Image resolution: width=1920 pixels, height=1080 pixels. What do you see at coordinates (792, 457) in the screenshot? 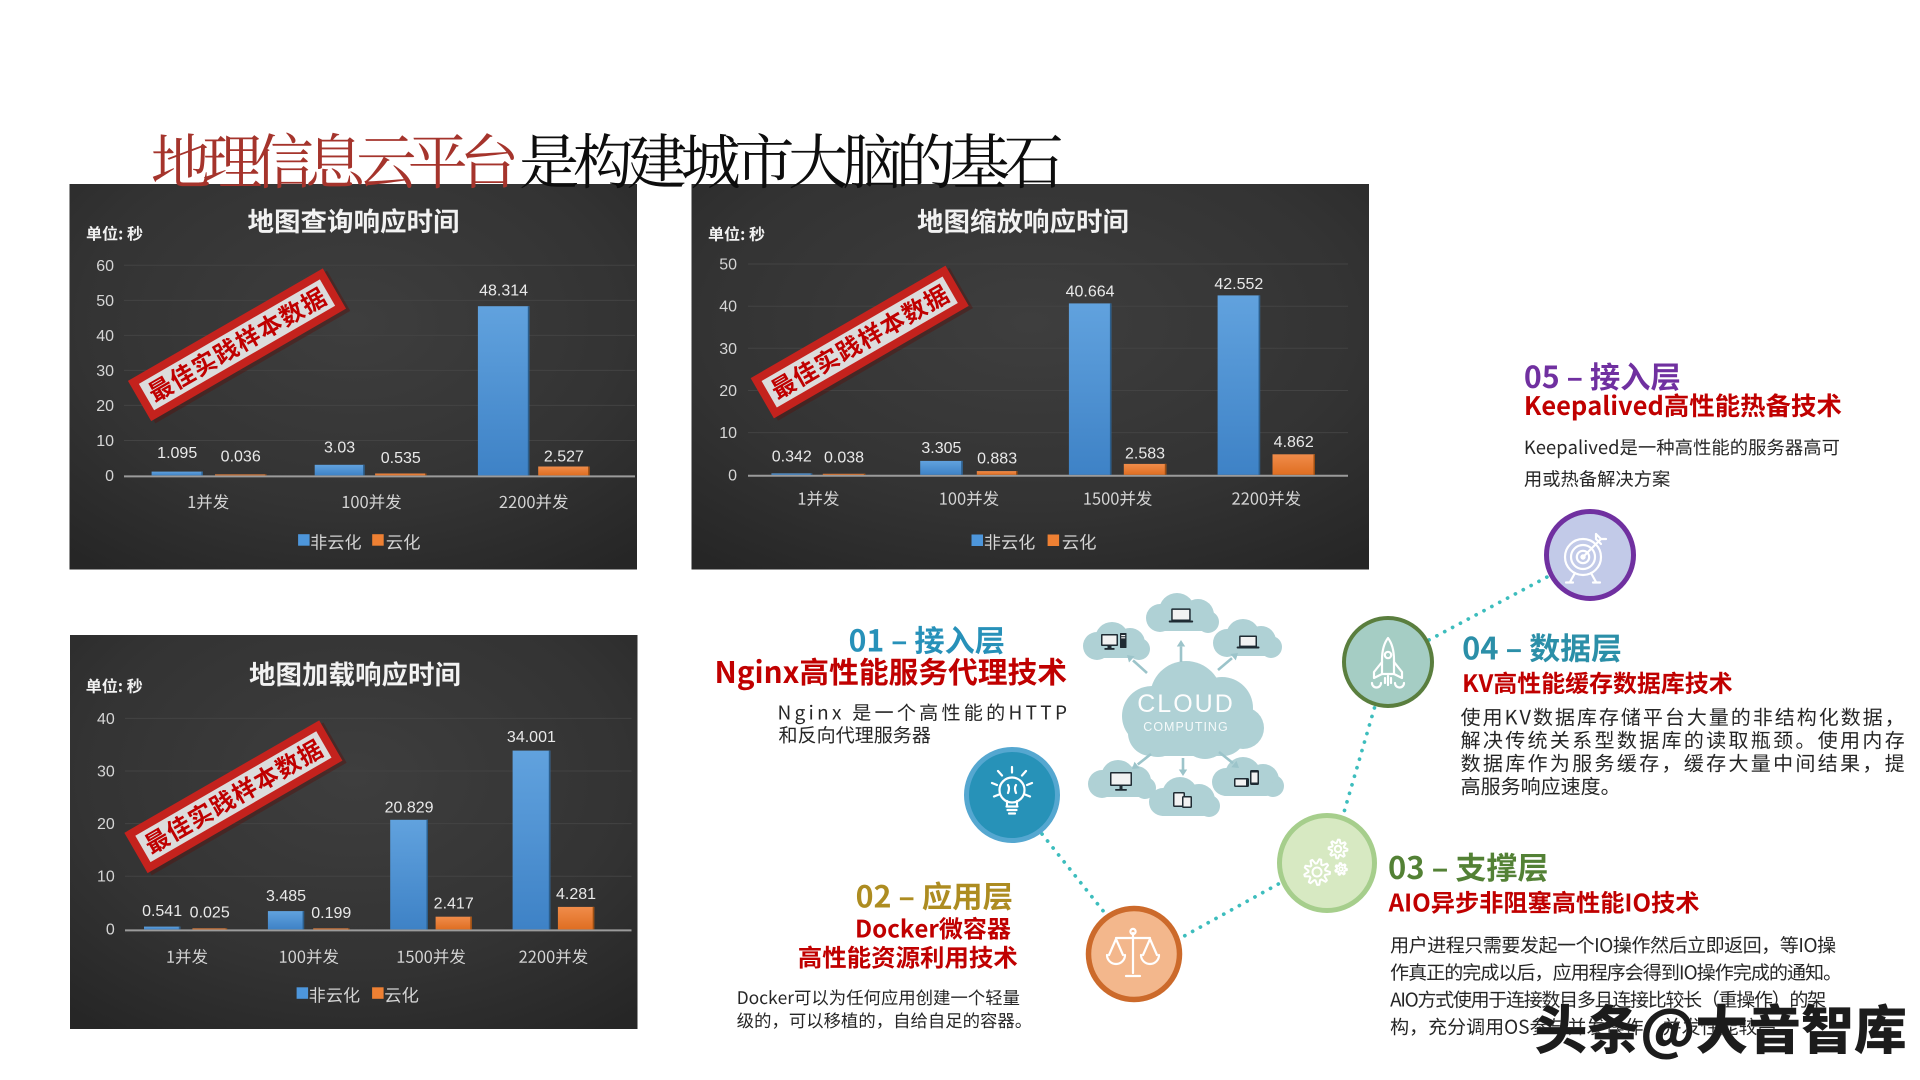
I see `svg-text: 0.342` at bounding box center [792, 457].